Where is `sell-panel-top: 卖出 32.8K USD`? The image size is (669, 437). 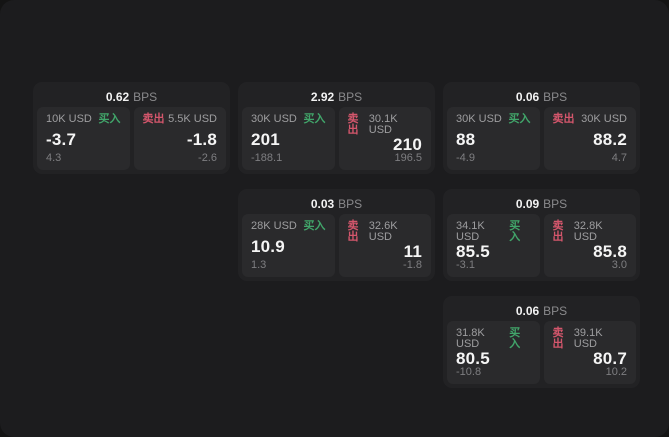
sell-panel-top: 卖出 32.8K USD is located at coordinates (590, 232).